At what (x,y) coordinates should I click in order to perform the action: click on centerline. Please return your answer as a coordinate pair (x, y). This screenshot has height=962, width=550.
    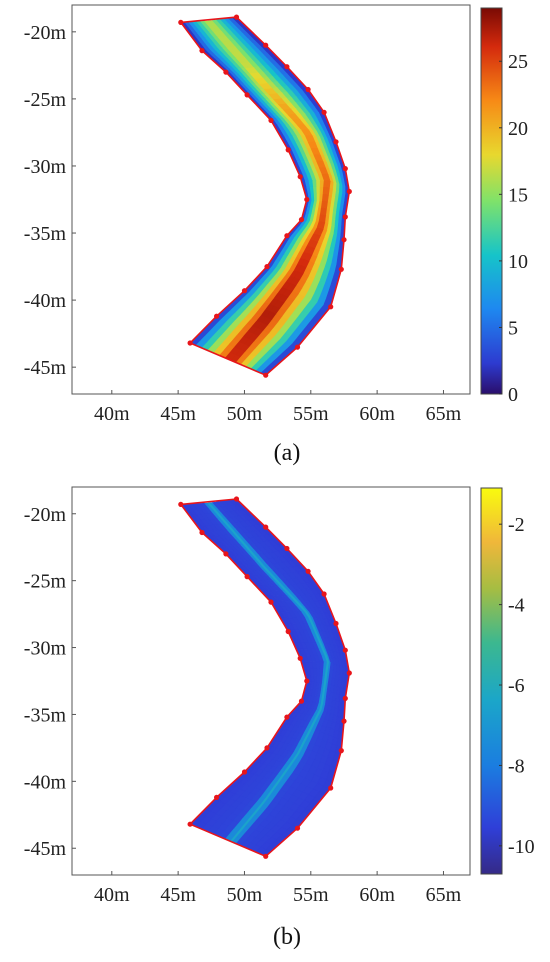
    Looking at the image, I should click on (268, 672).